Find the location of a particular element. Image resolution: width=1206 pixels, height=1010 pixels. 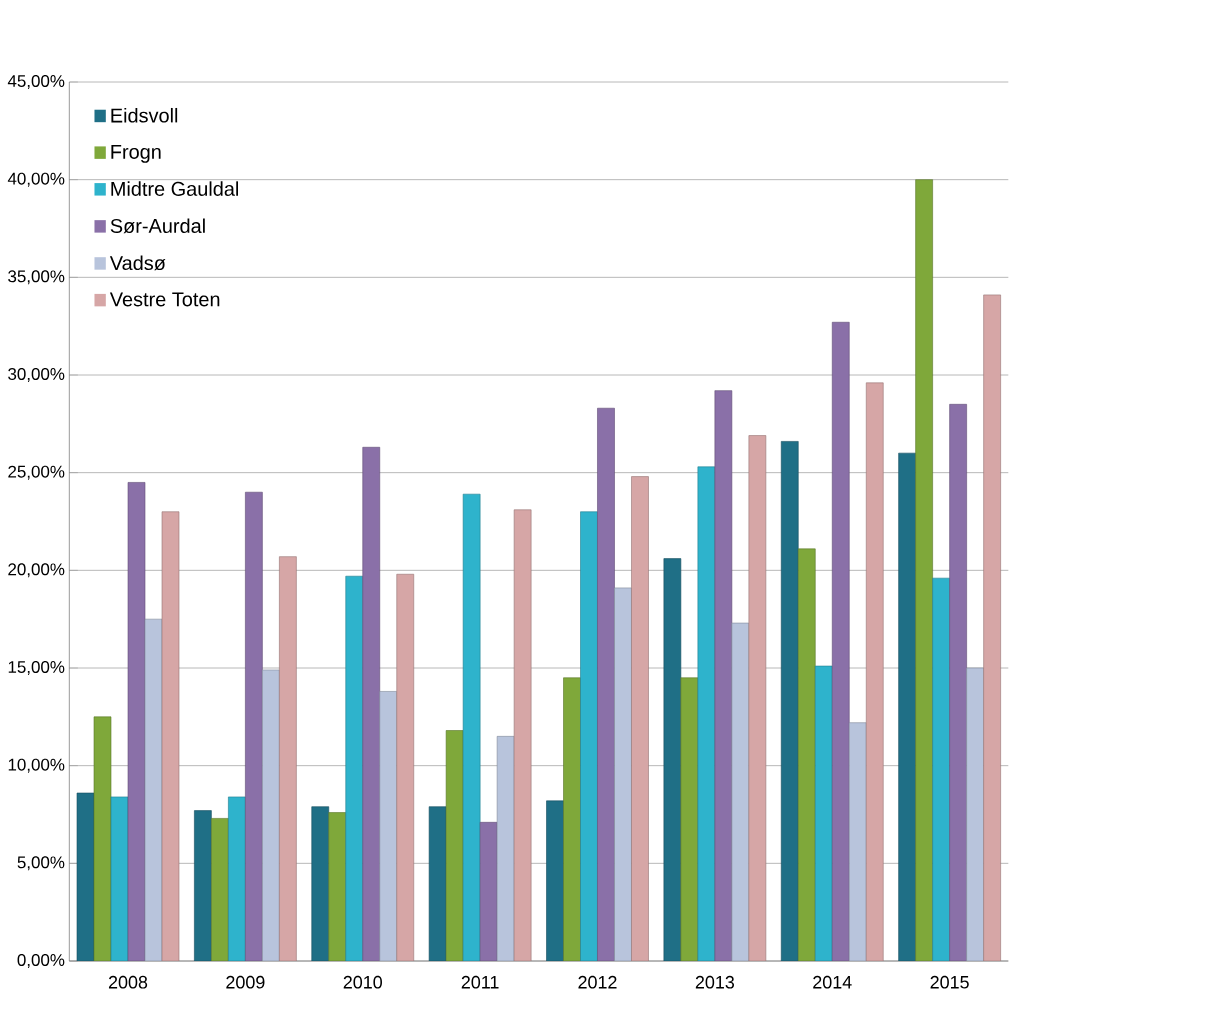

legend-label: Midtre Gauldal is located at coordinates (174, 188).